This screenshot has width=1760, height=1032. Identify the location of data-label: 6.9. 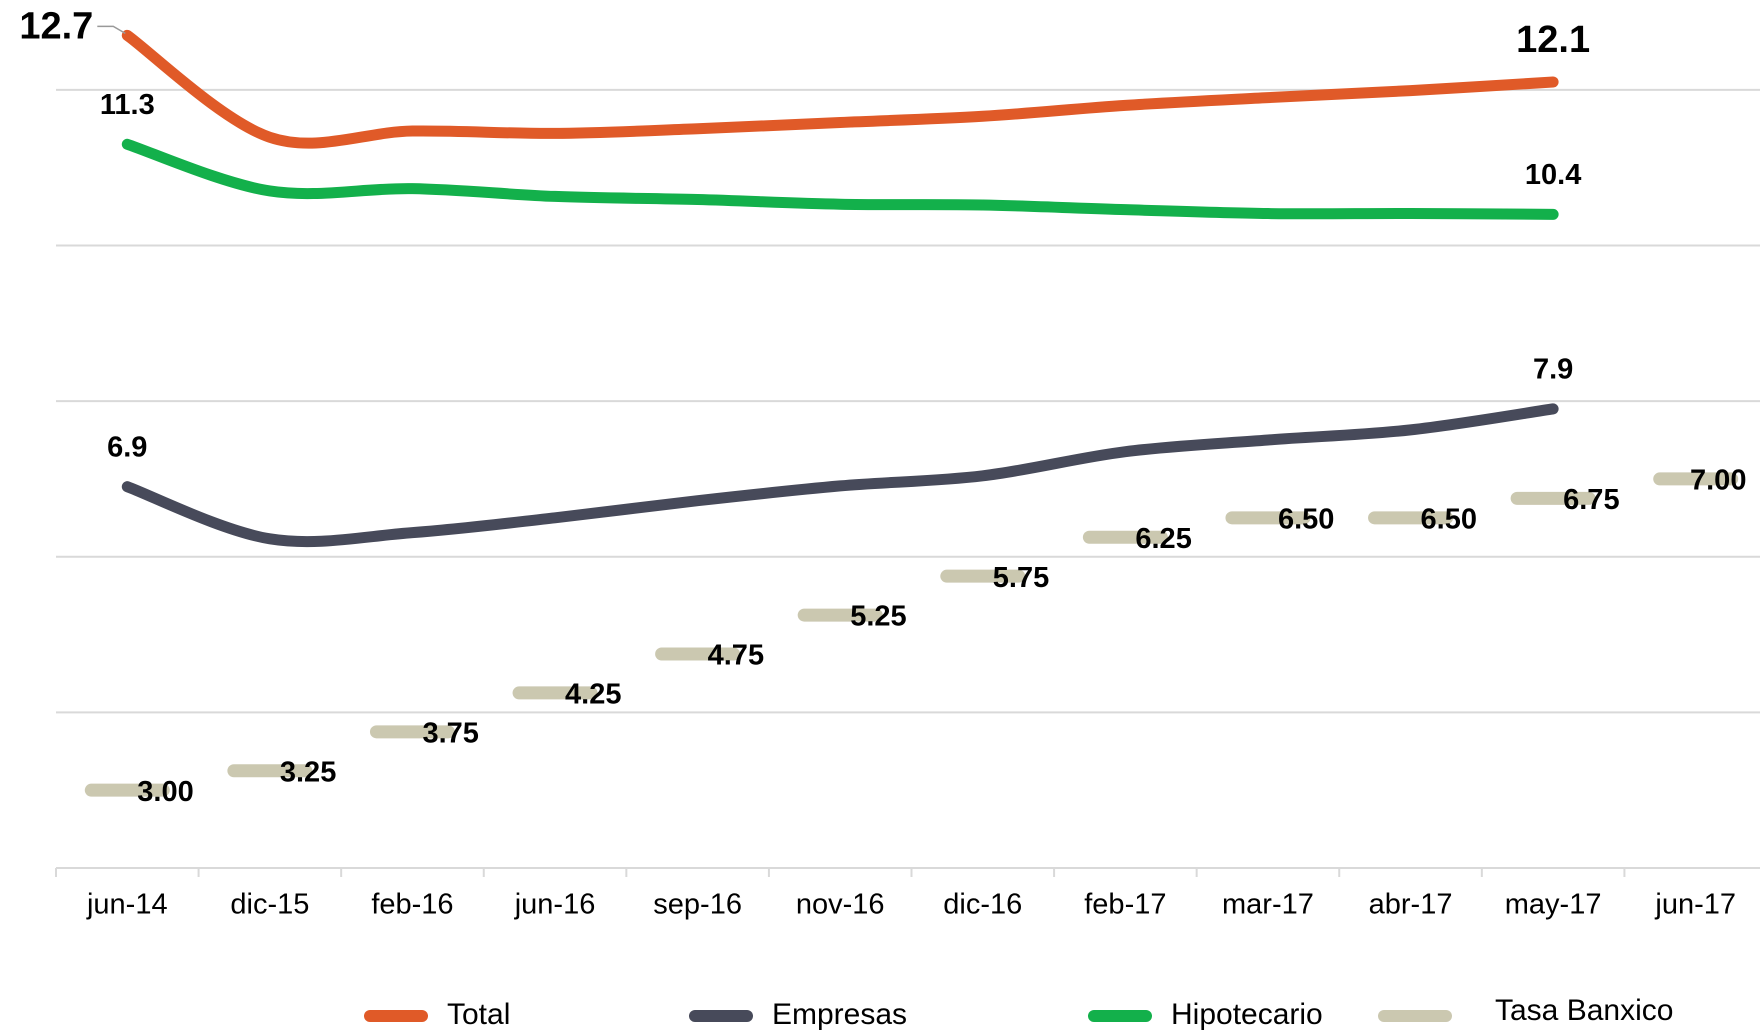
(127, 447).